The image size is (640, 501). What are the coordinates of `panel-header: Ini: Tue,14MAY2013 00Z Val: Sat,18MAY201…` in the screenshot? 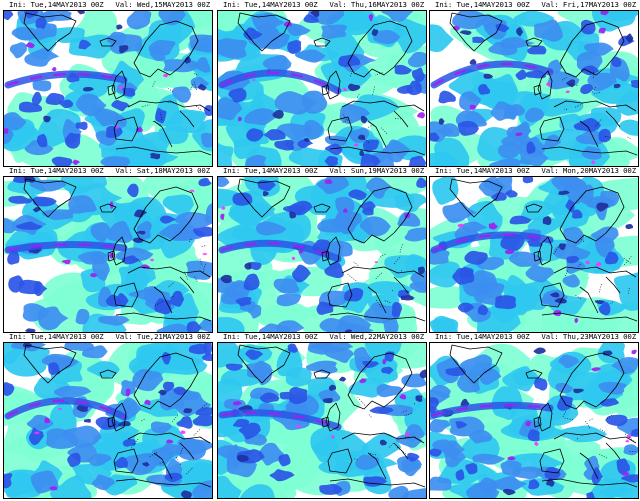 It's located at (107, 170).